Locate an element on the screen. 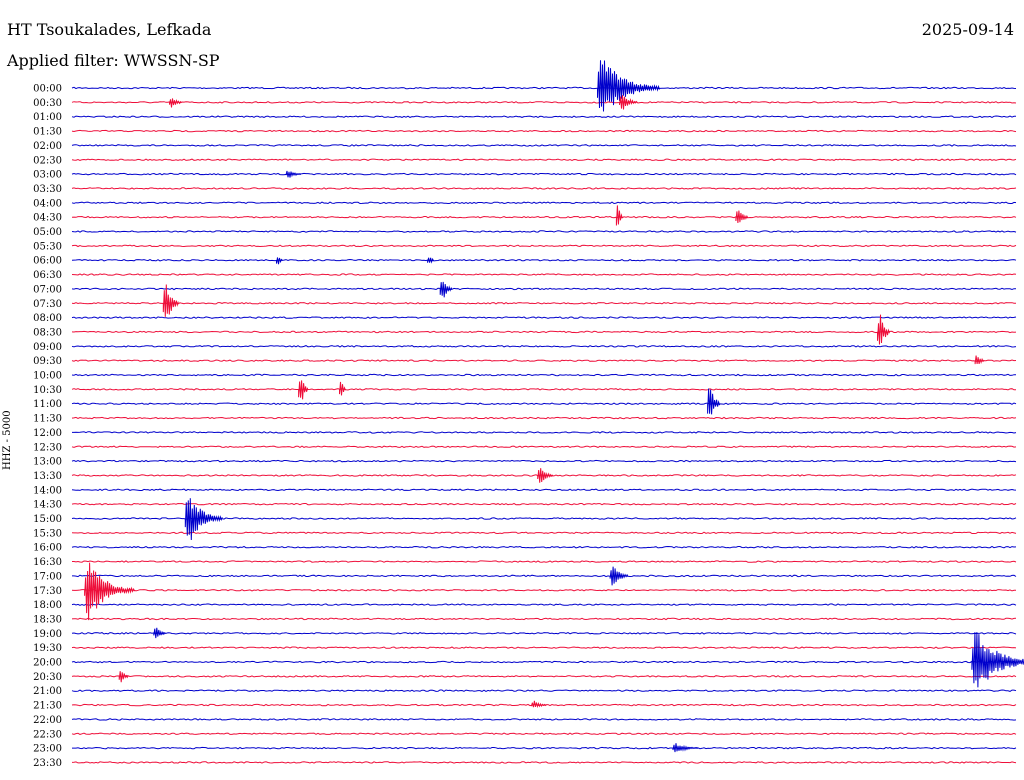 The width and height of the screenshot is (1024, 780). row-time-label: 17:30 is located at coordinates (47, 591).